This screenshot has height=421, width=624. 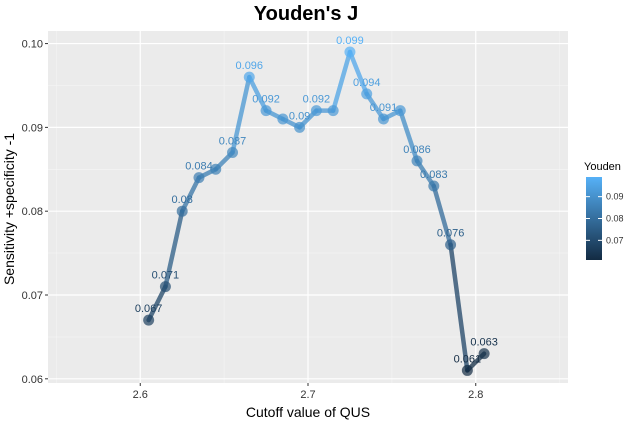 I want to click on data-label: 0.084, so click(x=199, y=167).